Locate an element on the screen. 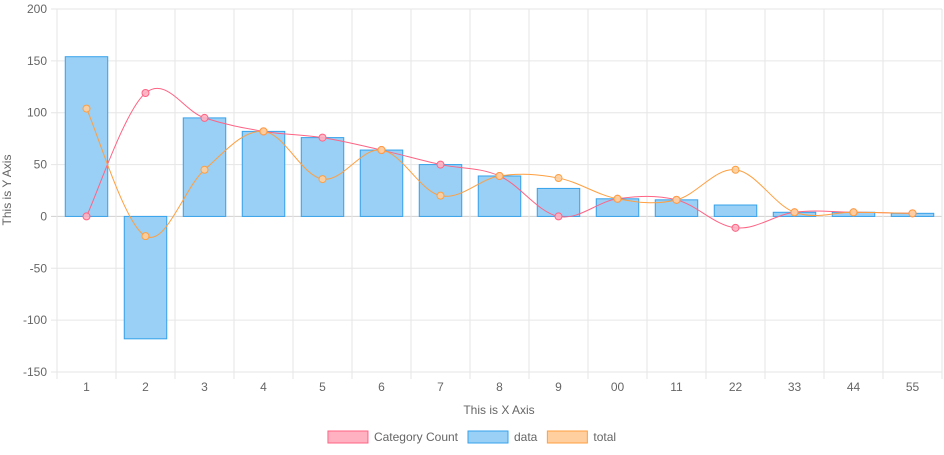 This screenshot has height=455, width=944. x-tick-label: 4 is located at coordinates (263, 387).